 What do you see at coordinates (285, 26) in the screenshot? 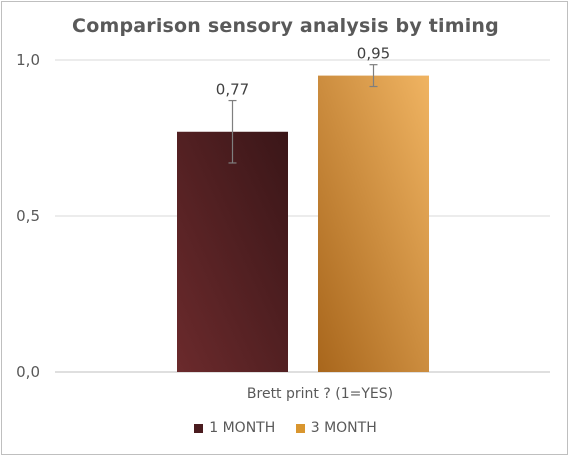
I see `chart-title: Comparison sensory analysis by timing` at bounding box center [285, 26].